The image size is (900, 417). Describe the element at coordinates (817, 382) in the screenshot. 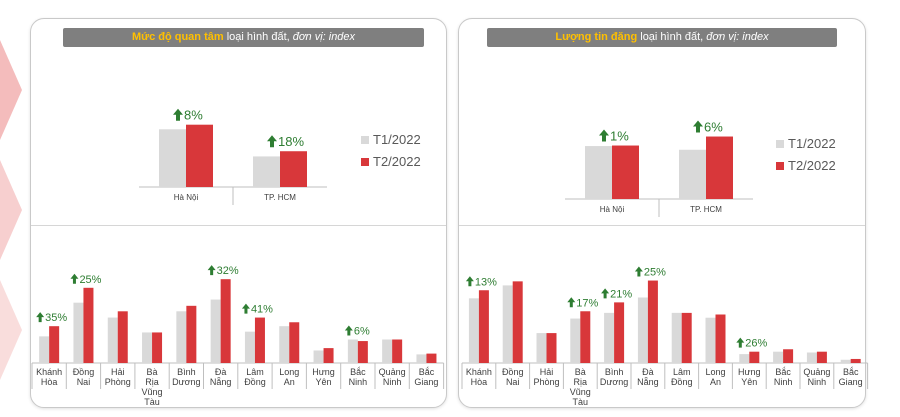

I see `category-label-line: Ninh` at that location.